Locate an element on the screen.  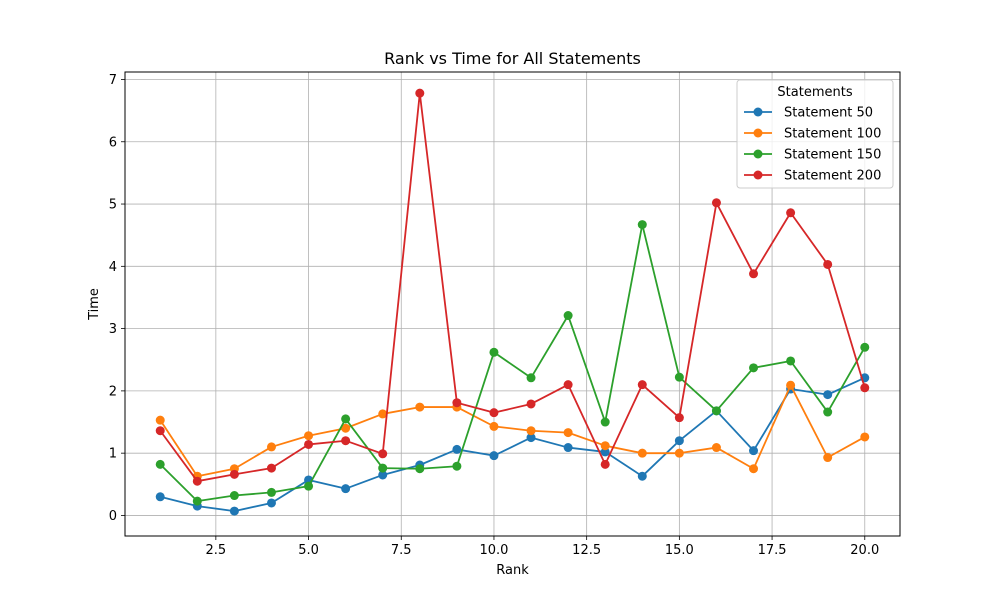
legend-entry: Statement 150 is located at coordinates (812, 155).